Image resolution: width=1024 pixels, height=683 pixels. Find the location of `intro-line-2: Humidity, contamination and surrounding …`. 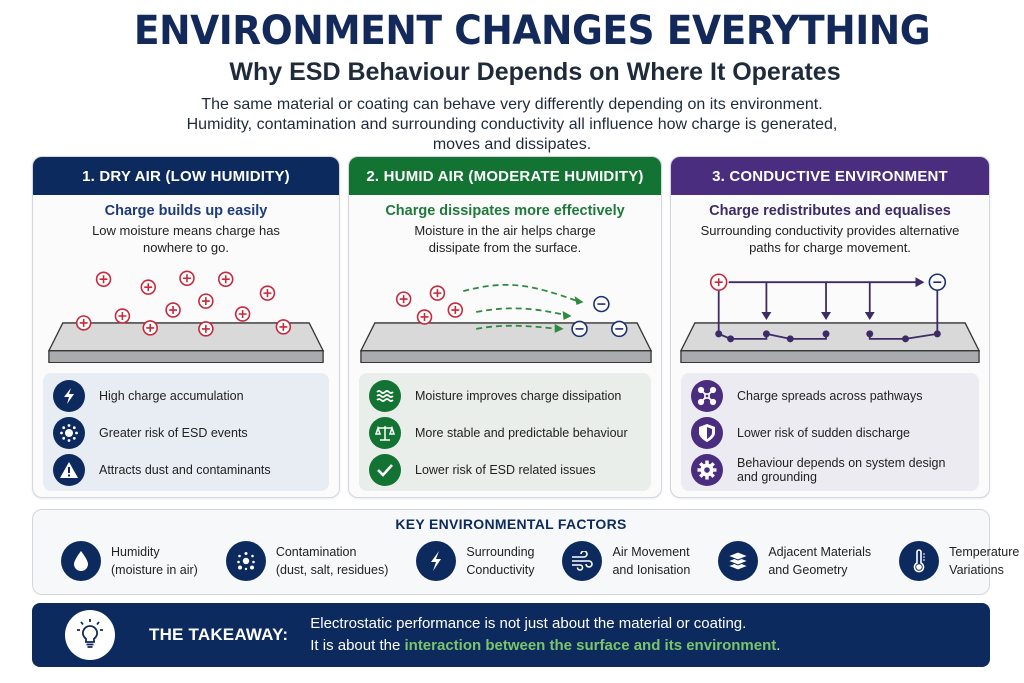

intro-line-2: Humidity, contamination and surrounding … is located at coordinates (512, 124).